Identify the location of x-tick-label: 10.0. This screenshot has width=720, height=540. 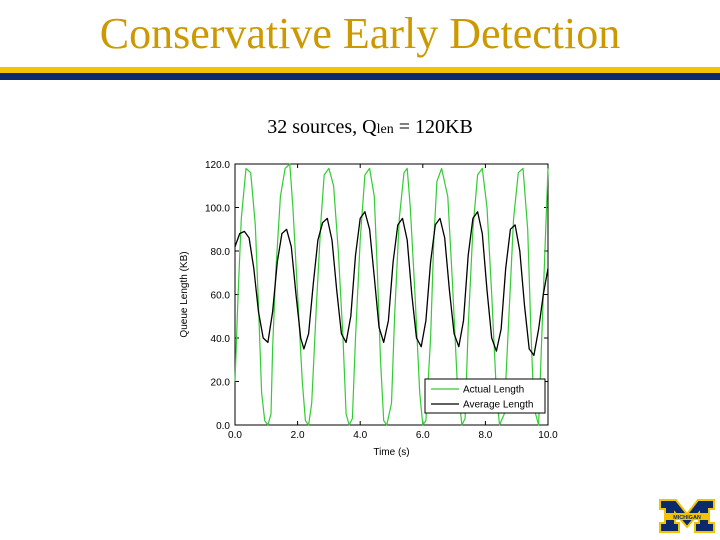
(548, 435).